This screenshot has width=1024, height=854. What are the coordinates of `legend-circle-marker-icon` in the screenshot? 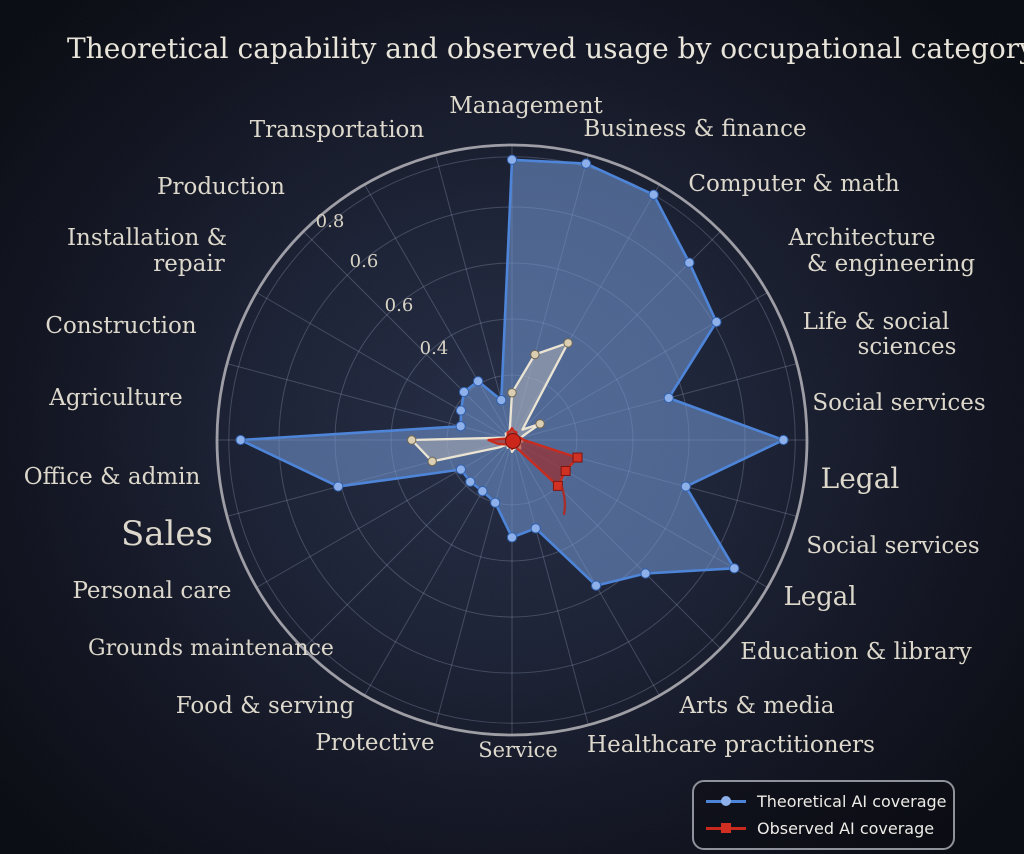 It's located at (726, 801).